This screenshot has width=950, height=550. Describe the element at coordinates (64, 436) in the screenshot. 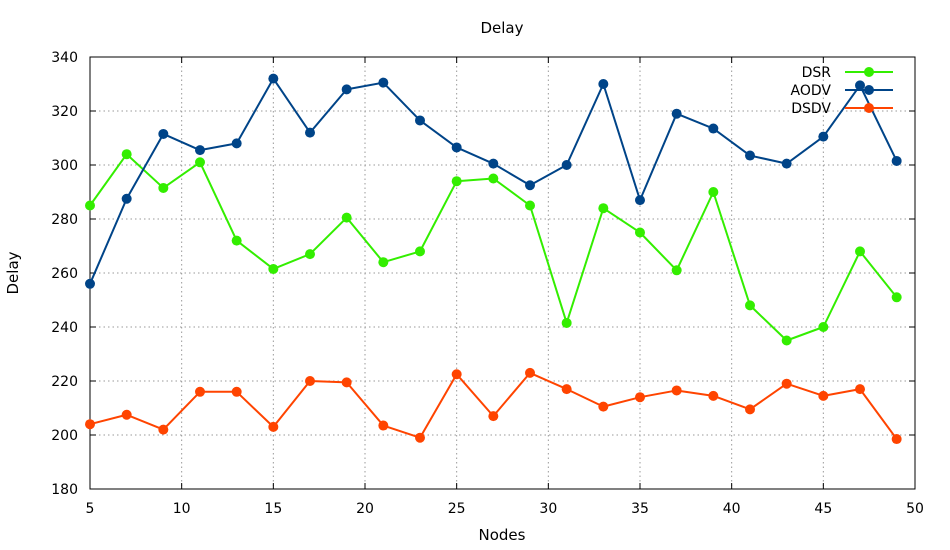

I see `y-tick-label: 200` at that location.